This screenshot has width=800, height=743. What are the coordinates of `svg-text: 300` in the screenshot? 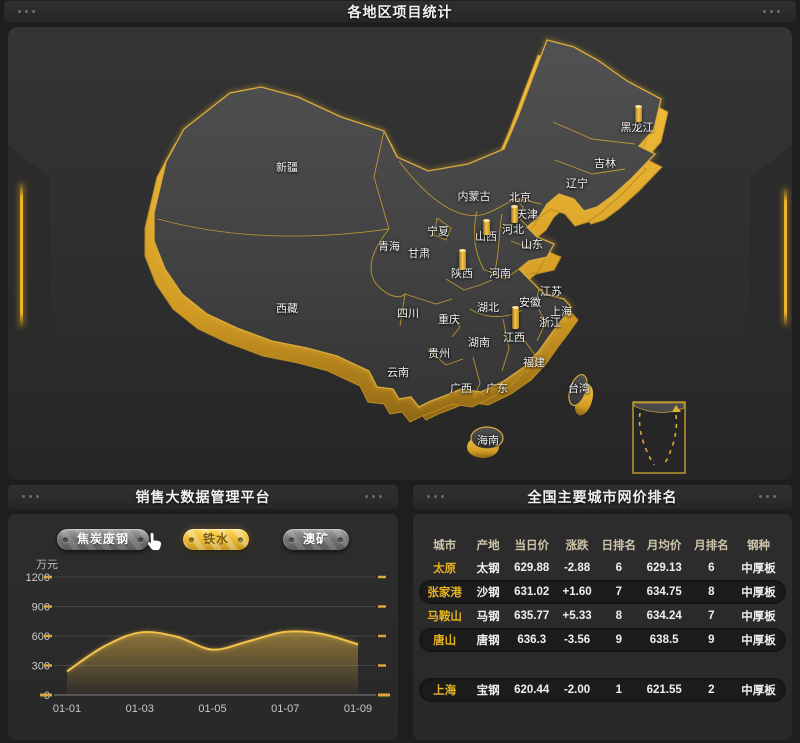 It's located at (41, 667).